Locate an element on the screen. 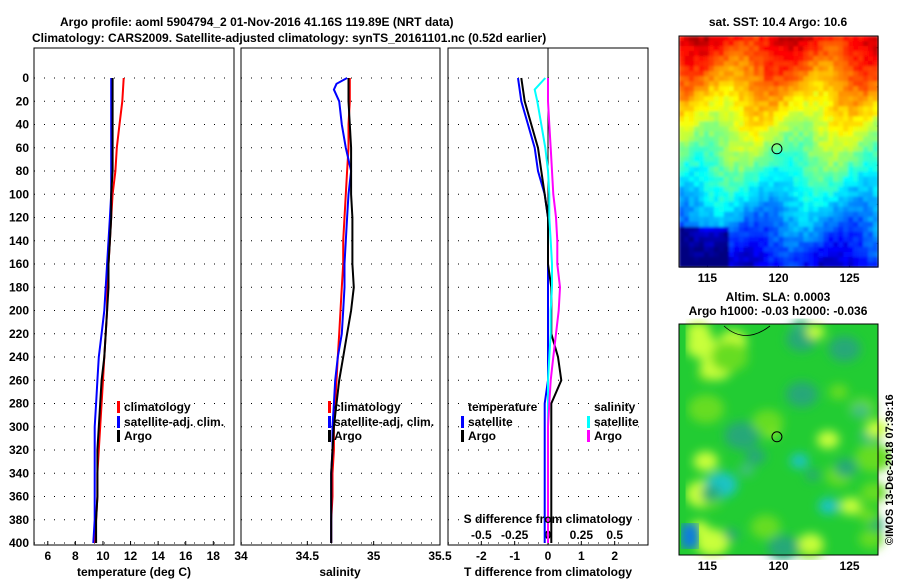 Image resolution: width=900 pixels, height=580 pixels. difference-xlabel: T difference from climatology is located at coordinates (548, 572).